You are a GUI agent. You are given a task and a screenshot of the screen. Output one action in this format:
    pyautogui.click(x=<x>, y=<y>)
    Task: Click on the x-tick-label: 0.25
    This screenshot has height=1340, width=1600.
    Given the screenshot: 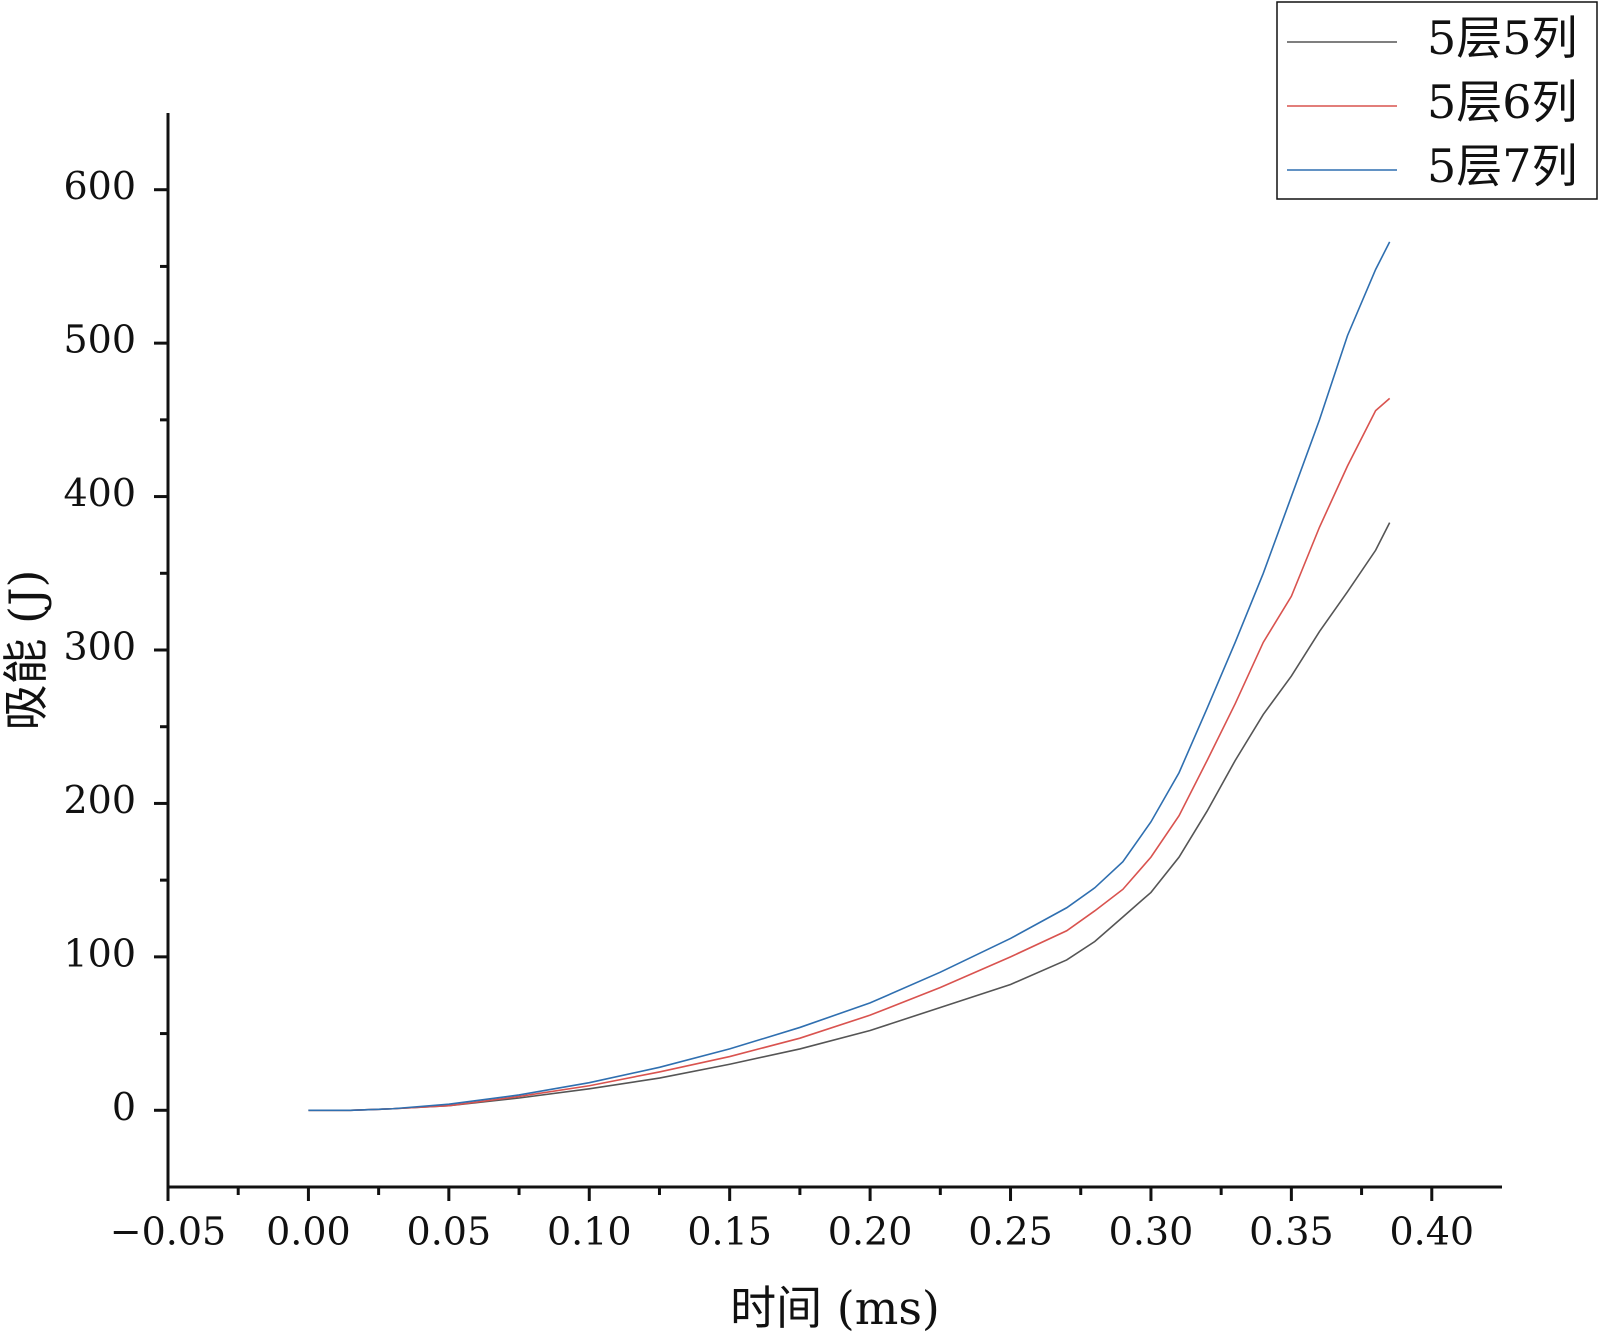 What is the action you would take?
    pyautogui.click(x=1010, y=1232)
    